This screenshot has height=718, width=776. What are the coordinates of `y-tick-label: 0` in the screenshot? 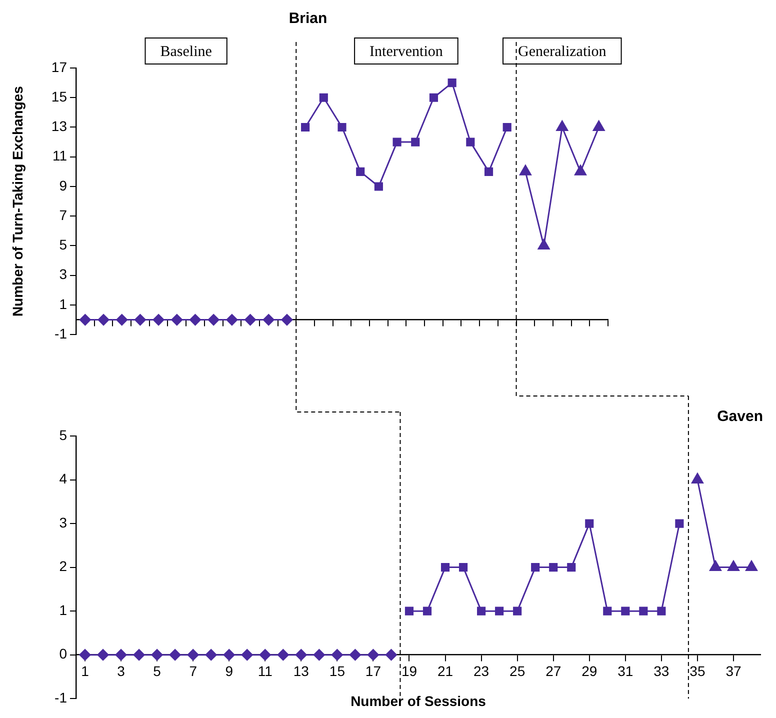 It's located at (63, 654).